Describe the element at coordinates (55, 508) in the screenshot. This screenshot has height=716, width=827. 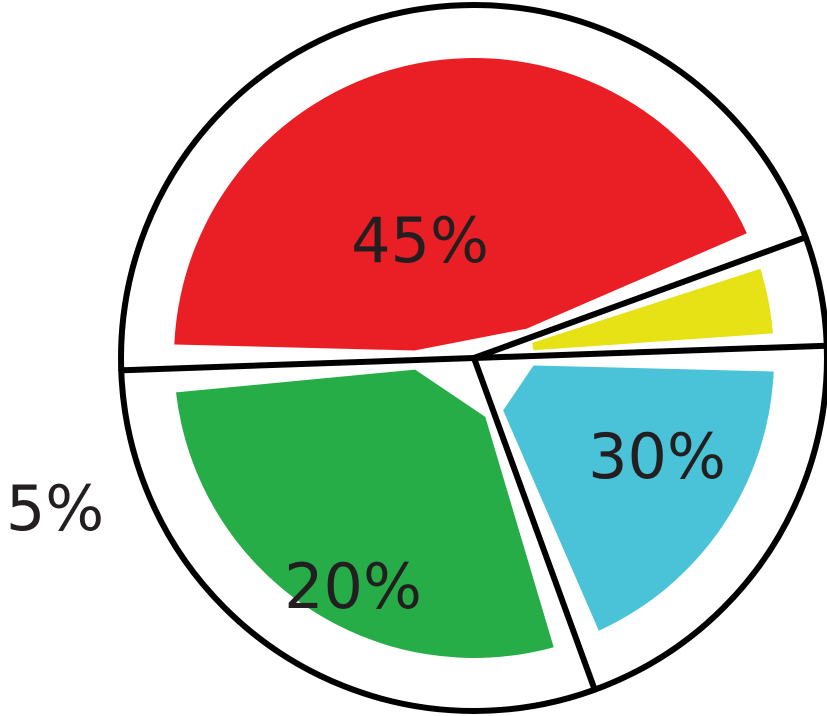
I see `slice-label-5: 5%` at that location.